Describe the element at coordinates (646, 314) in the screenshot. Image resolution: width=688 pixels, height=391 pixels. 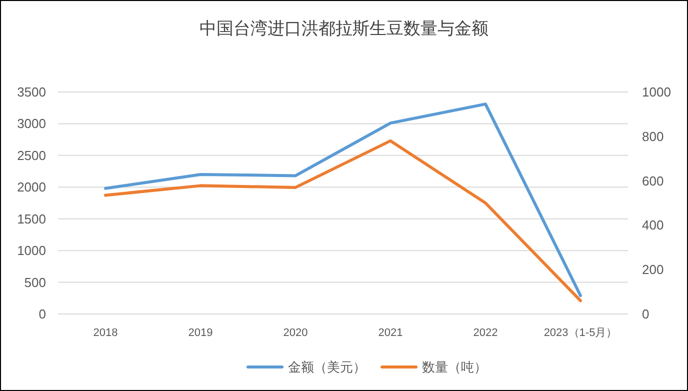
I see `y2-tick-label: 0` at that location.